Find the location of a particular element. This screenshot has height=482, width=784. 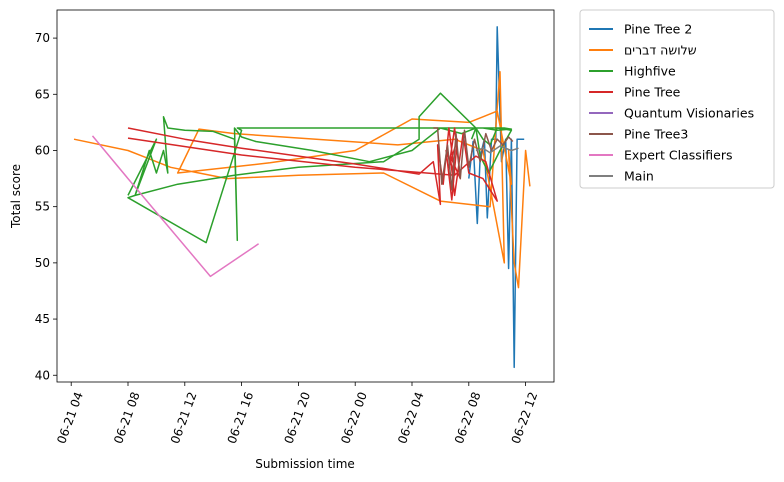

legend-label: Pine Tree 2 is located at coordinates (658, 29).